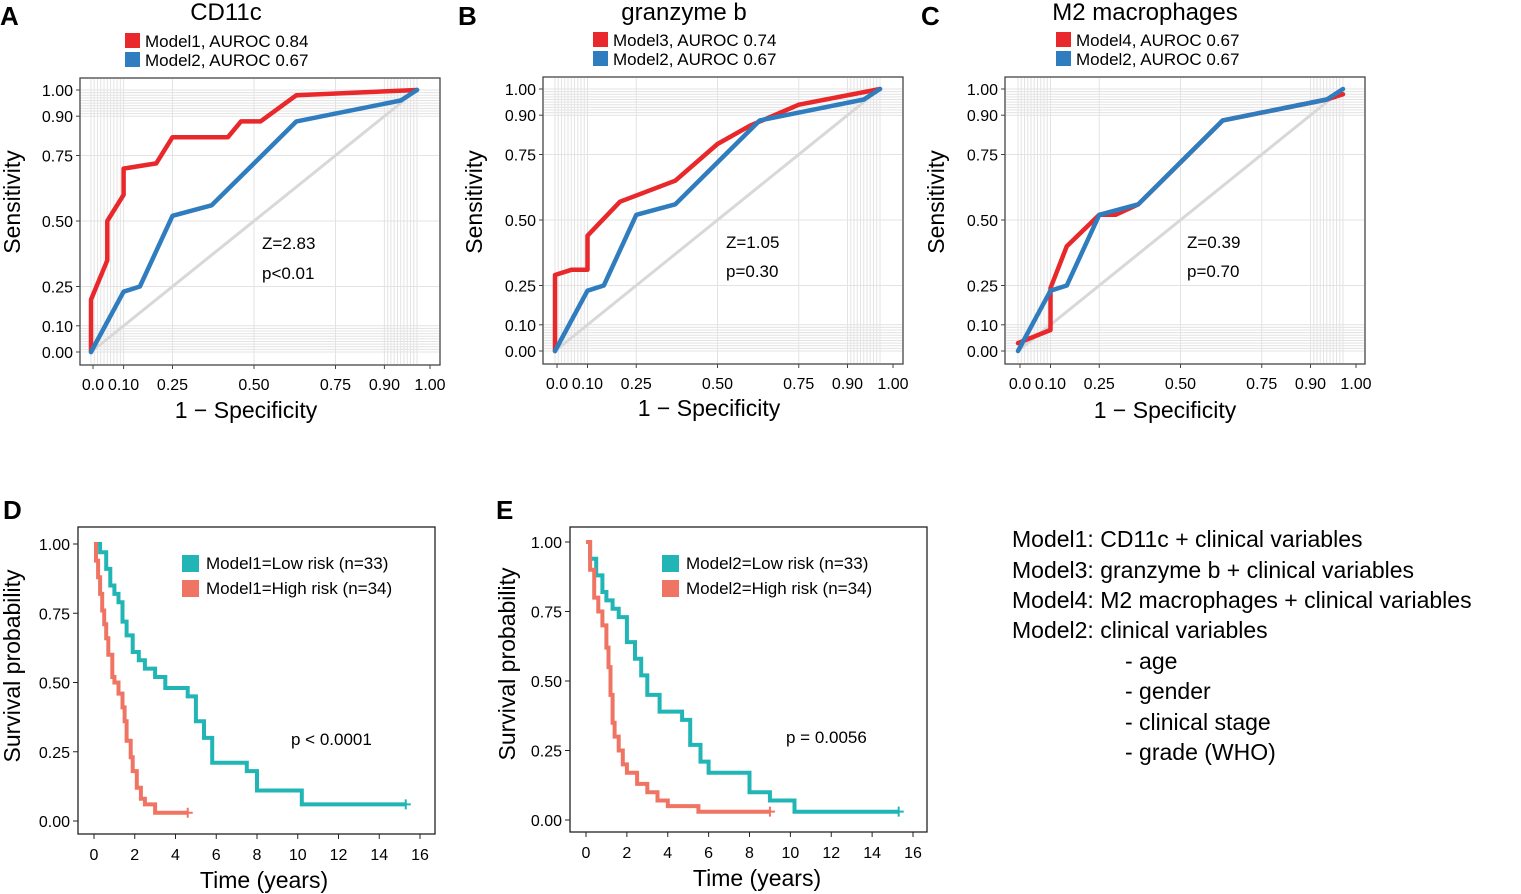 Image resolution: width=1521 pixels, height=894 pixels. What do you see at coordinates (1144, 13) in the screenshot?
I see `roc-title-c: M2 macrophages` at bounding box center [1144, 13].